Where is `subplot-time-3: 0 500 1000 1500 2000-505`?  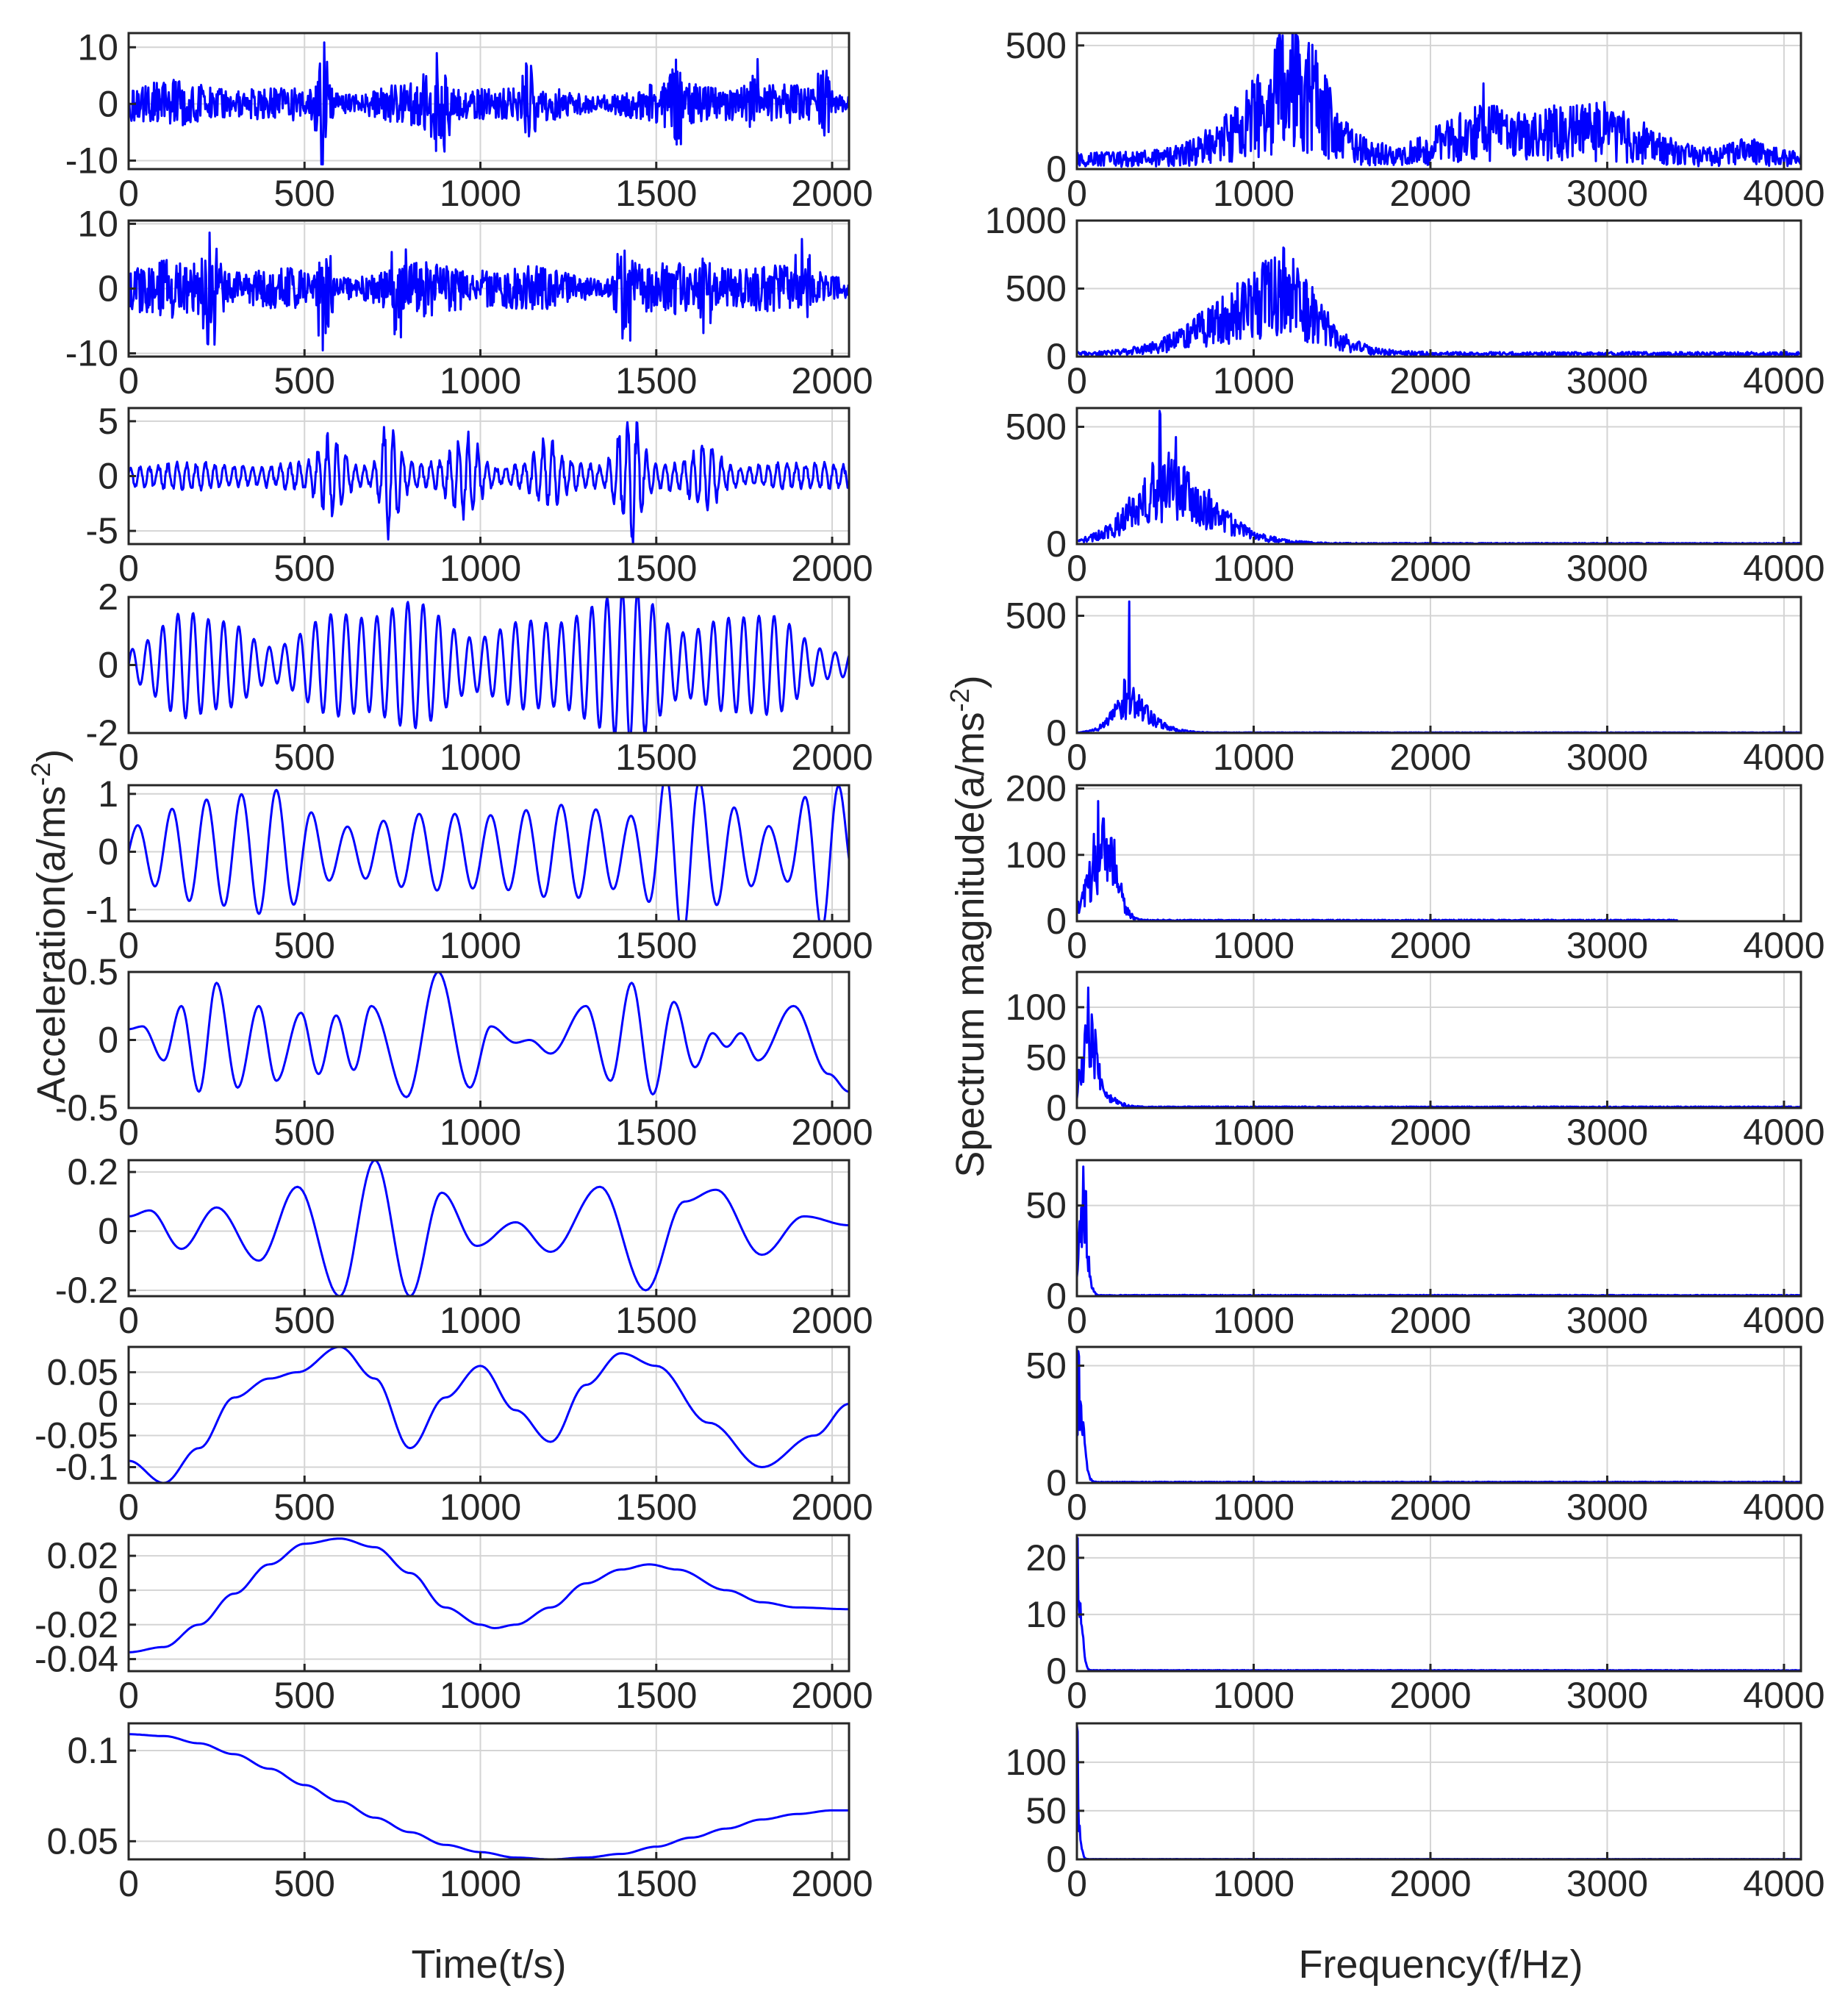
subplot-time-3: 0 500 1000 1500 2000-505 is located at coordinates (480, 495).